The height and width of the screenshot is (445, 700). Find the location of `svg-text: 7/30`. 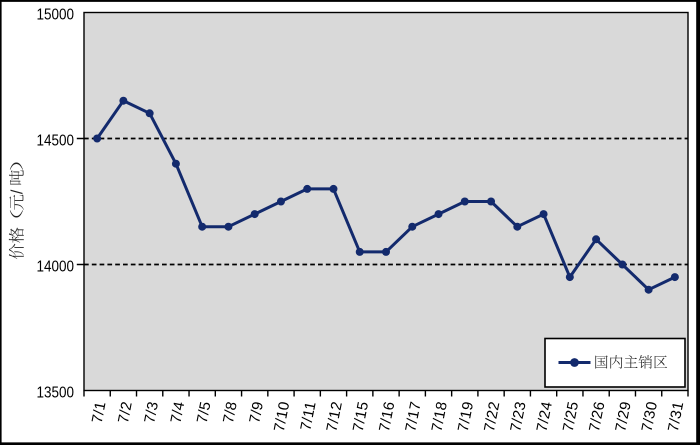

svg-text: 7/30 is located at coordinates (650, 416).